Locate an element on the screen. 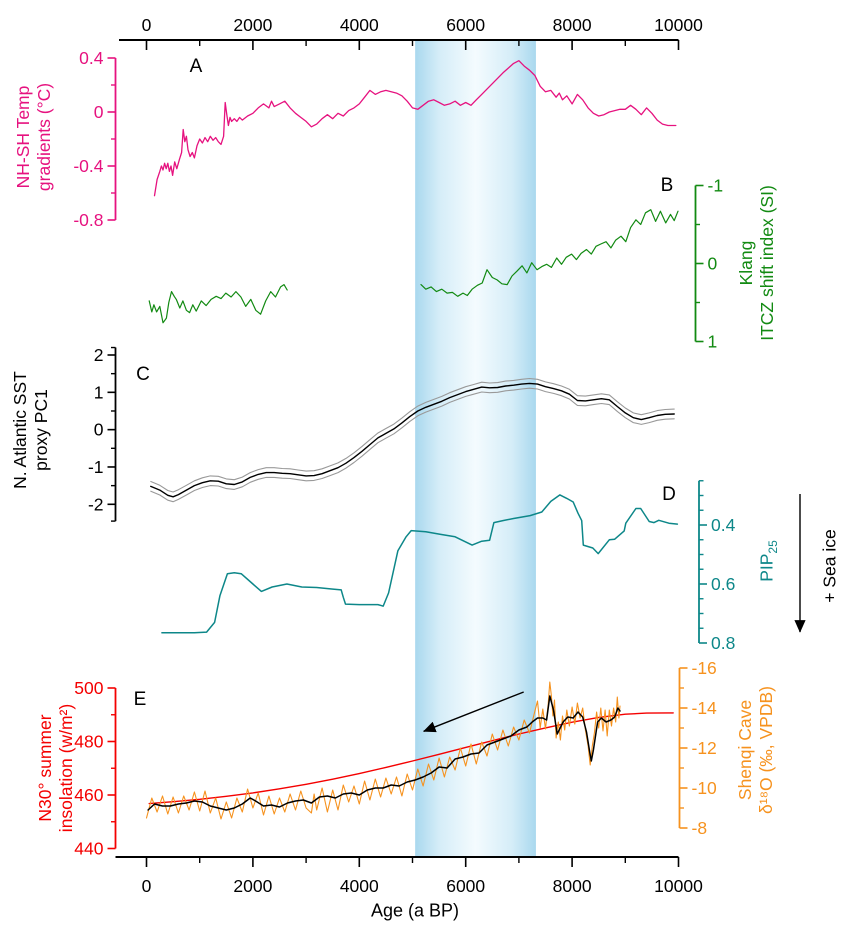  y-tick-label: -10 is located at coordinates (705, 788).